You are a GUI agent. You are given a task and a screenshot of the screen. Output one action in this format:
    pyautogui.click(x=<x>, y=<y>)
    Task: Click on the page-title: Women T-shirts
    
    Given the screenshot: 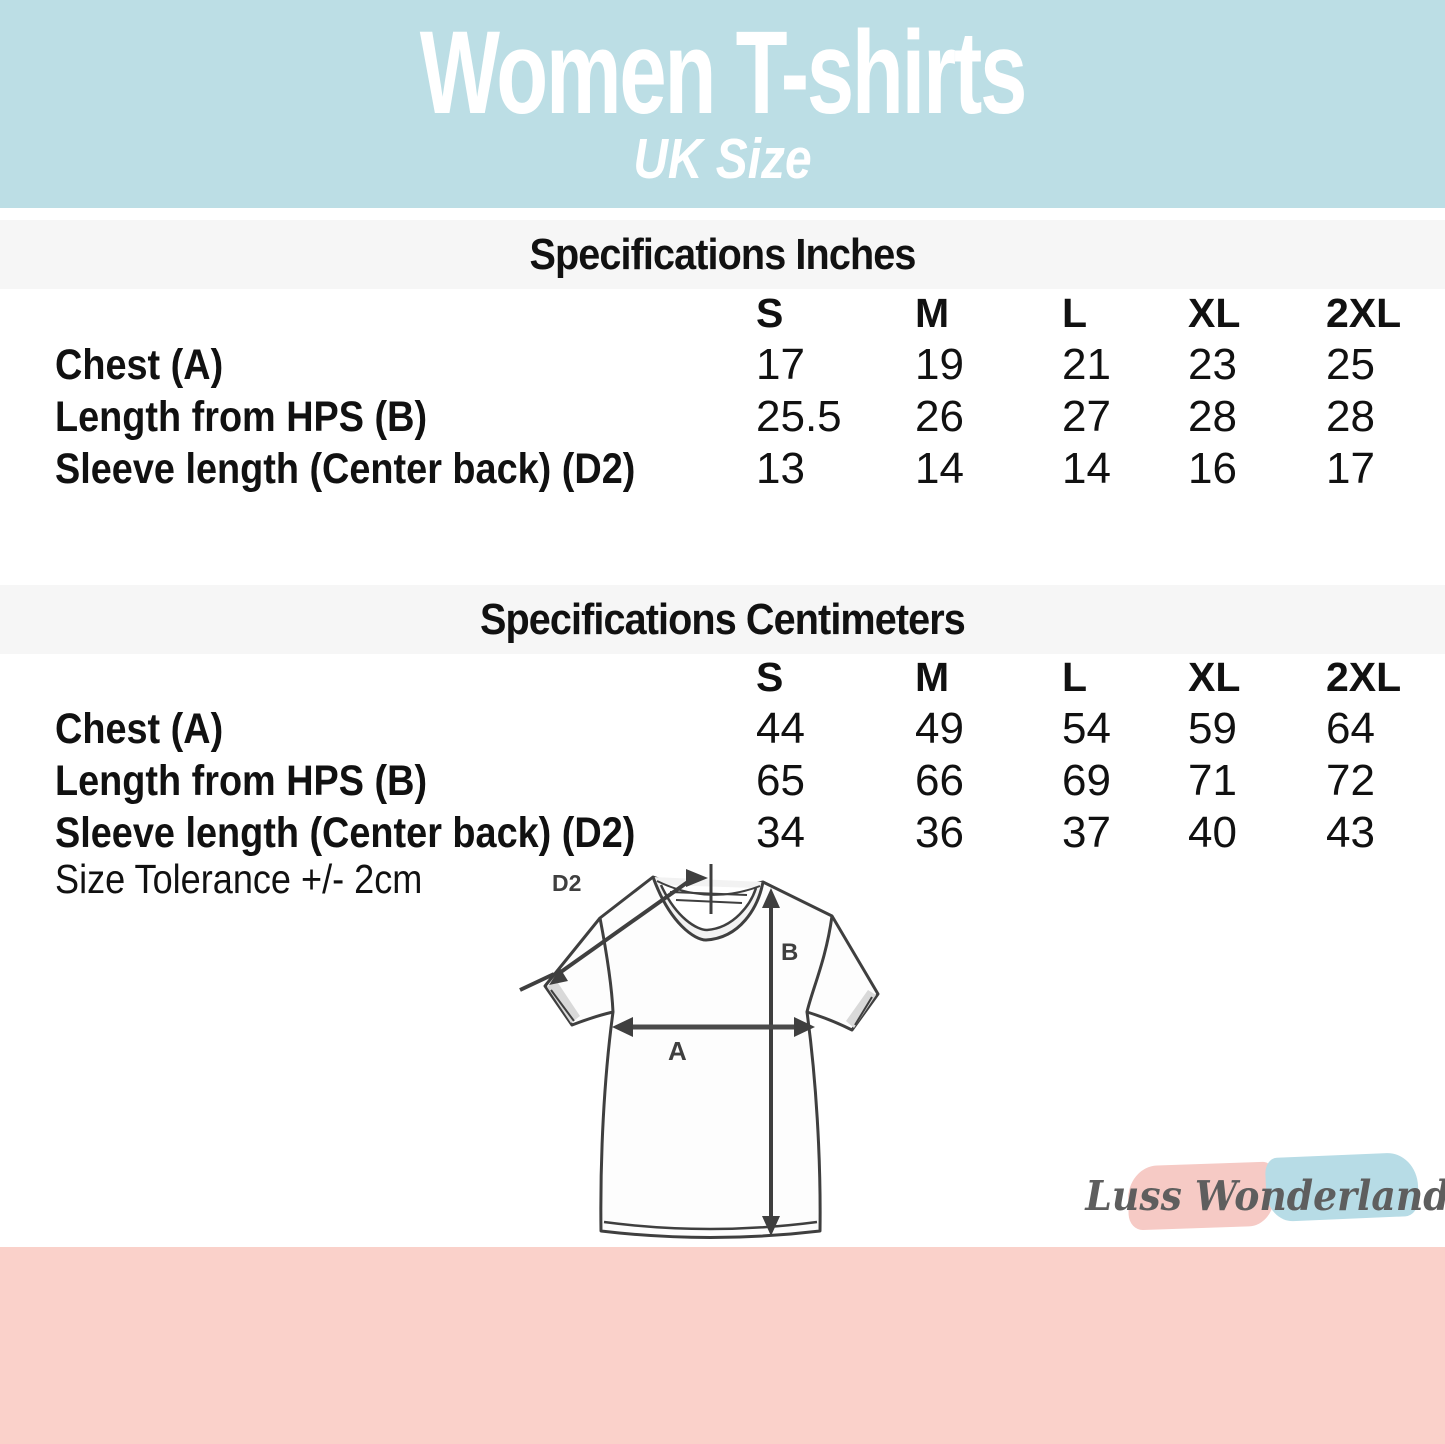 What is the action you would take?
    pyautogui.click(x=723, y=73)
    